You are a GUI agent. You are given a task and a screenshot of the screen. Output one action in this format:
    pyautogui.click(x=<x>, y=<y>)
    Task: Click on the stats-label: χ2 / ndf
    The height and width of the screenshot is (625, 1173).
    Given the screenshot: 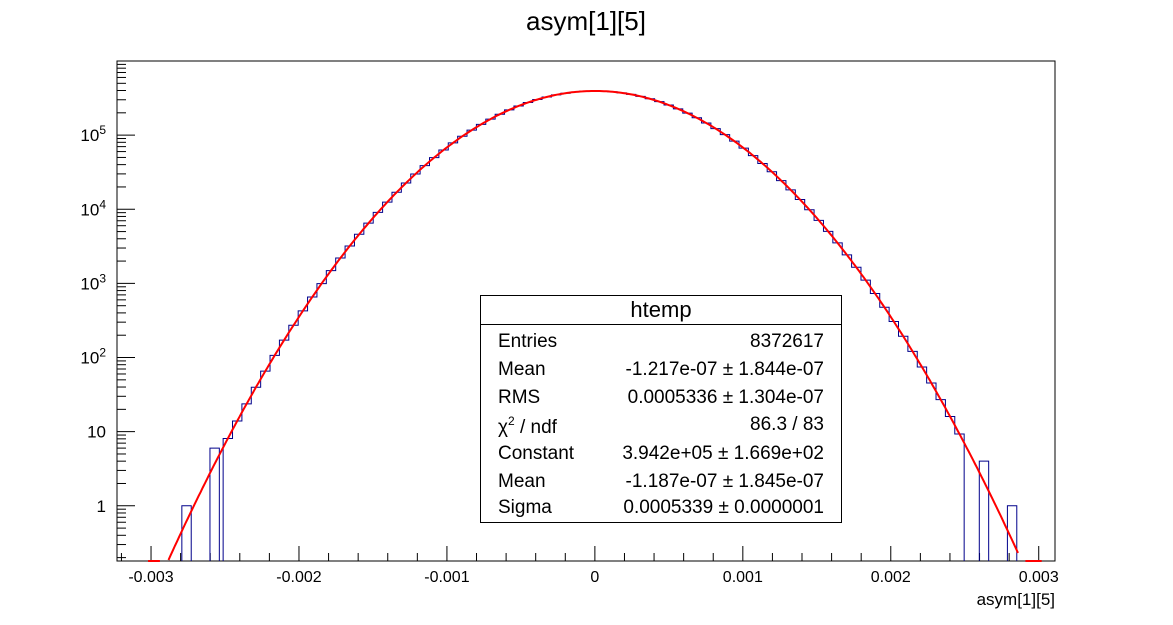 What is the action you would take?
    pyautogui.click(x=527, y=426)
    